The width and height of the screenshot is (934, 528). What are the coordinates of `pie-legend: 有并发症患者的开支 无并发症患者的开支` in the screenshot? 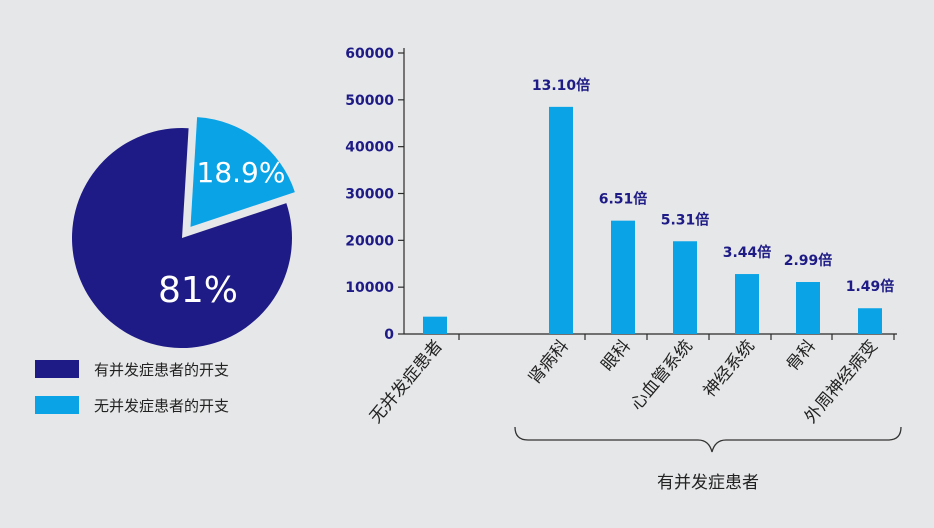 It's located at (132, 387).